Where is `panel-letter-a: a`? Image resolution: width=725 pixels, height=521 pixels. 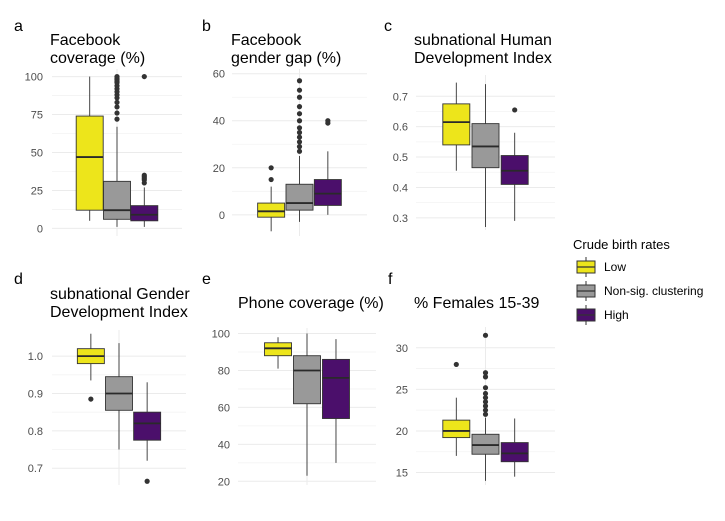 panel-letter-a: a is located at coordinates (18, 26).